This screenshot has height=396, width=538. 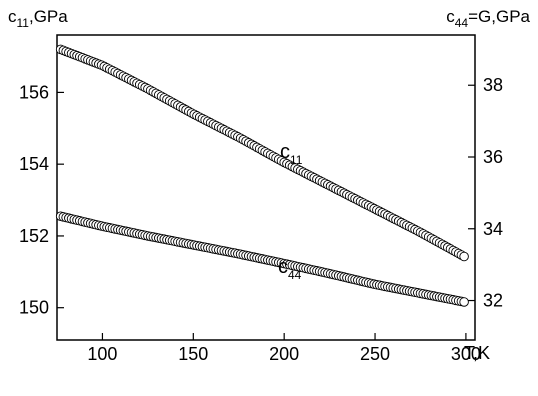 I want to click on y-right-tick-label: 32, so click(x=493, y=301).